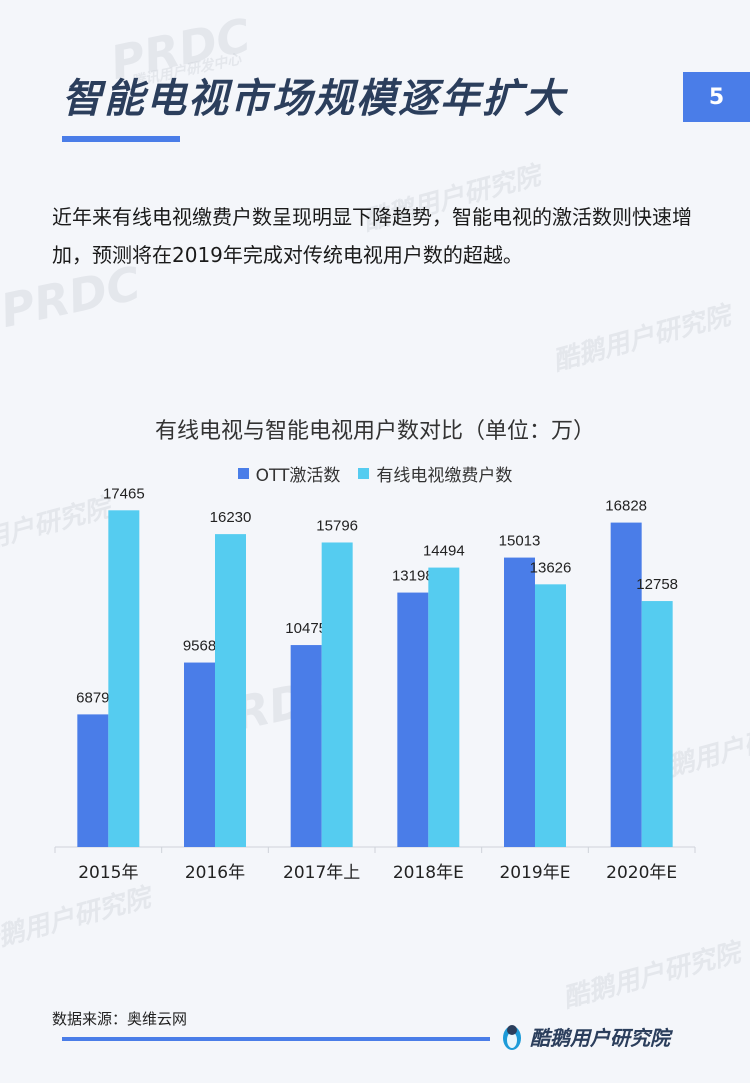  What do you see at coordinates (124, 493) in the screenshot?
I see `data-label: 17465` at bounding box center [124, 493].